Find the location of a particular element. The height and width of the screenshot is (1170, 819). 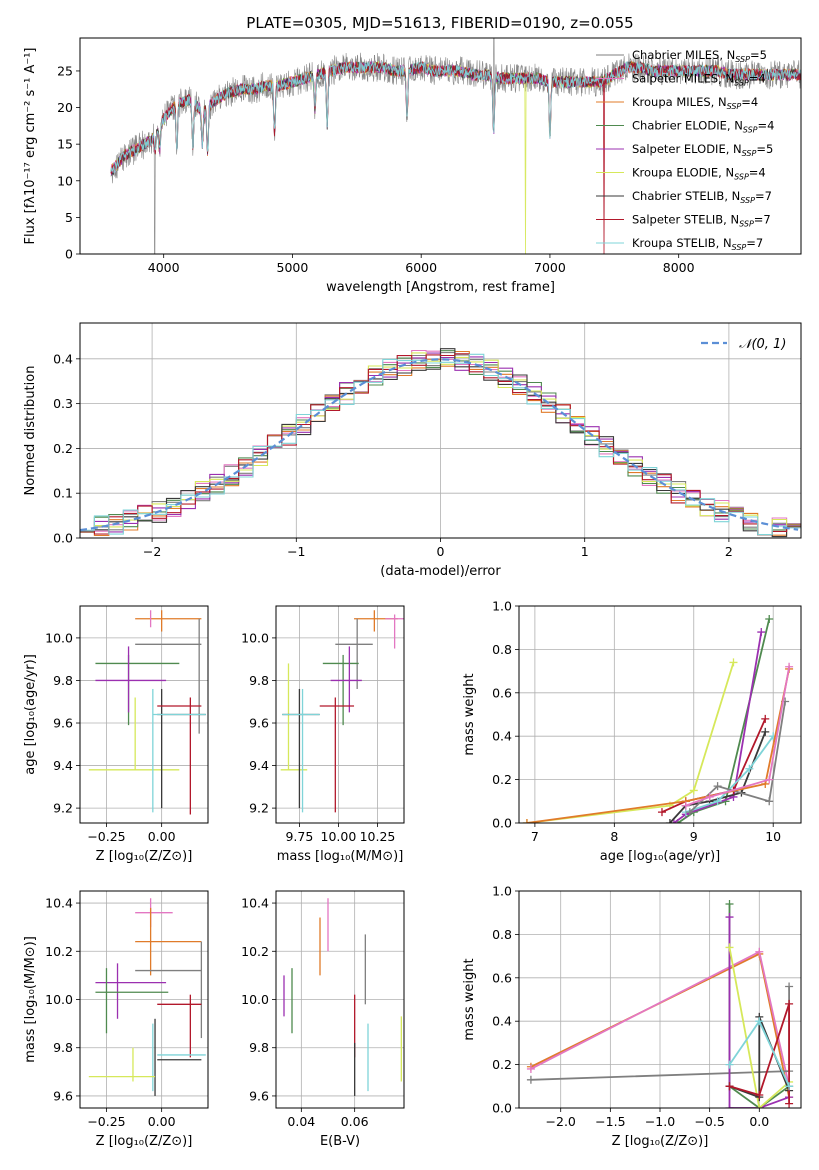

residual-histogram is located at coordinates (440, 444).